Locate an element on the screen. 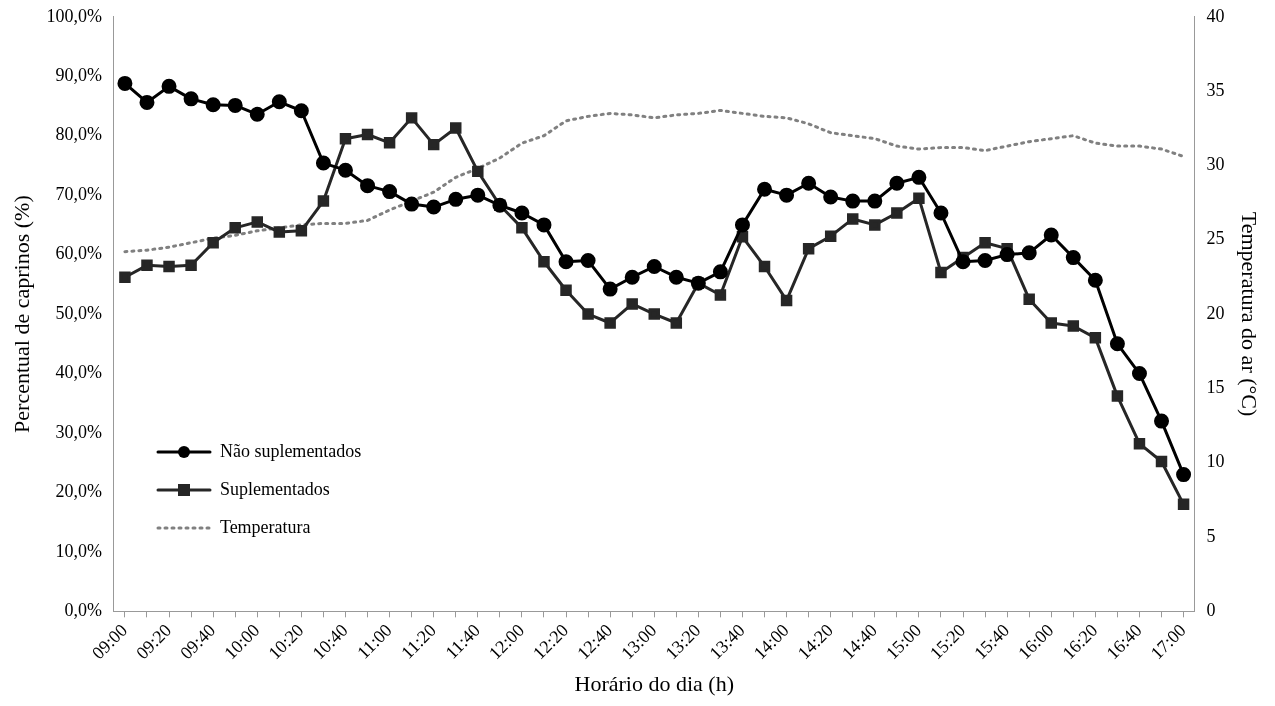 This screenshot has height=706, width=1275. y-tick-label: 80,0% is located at coordinates (78, 134).